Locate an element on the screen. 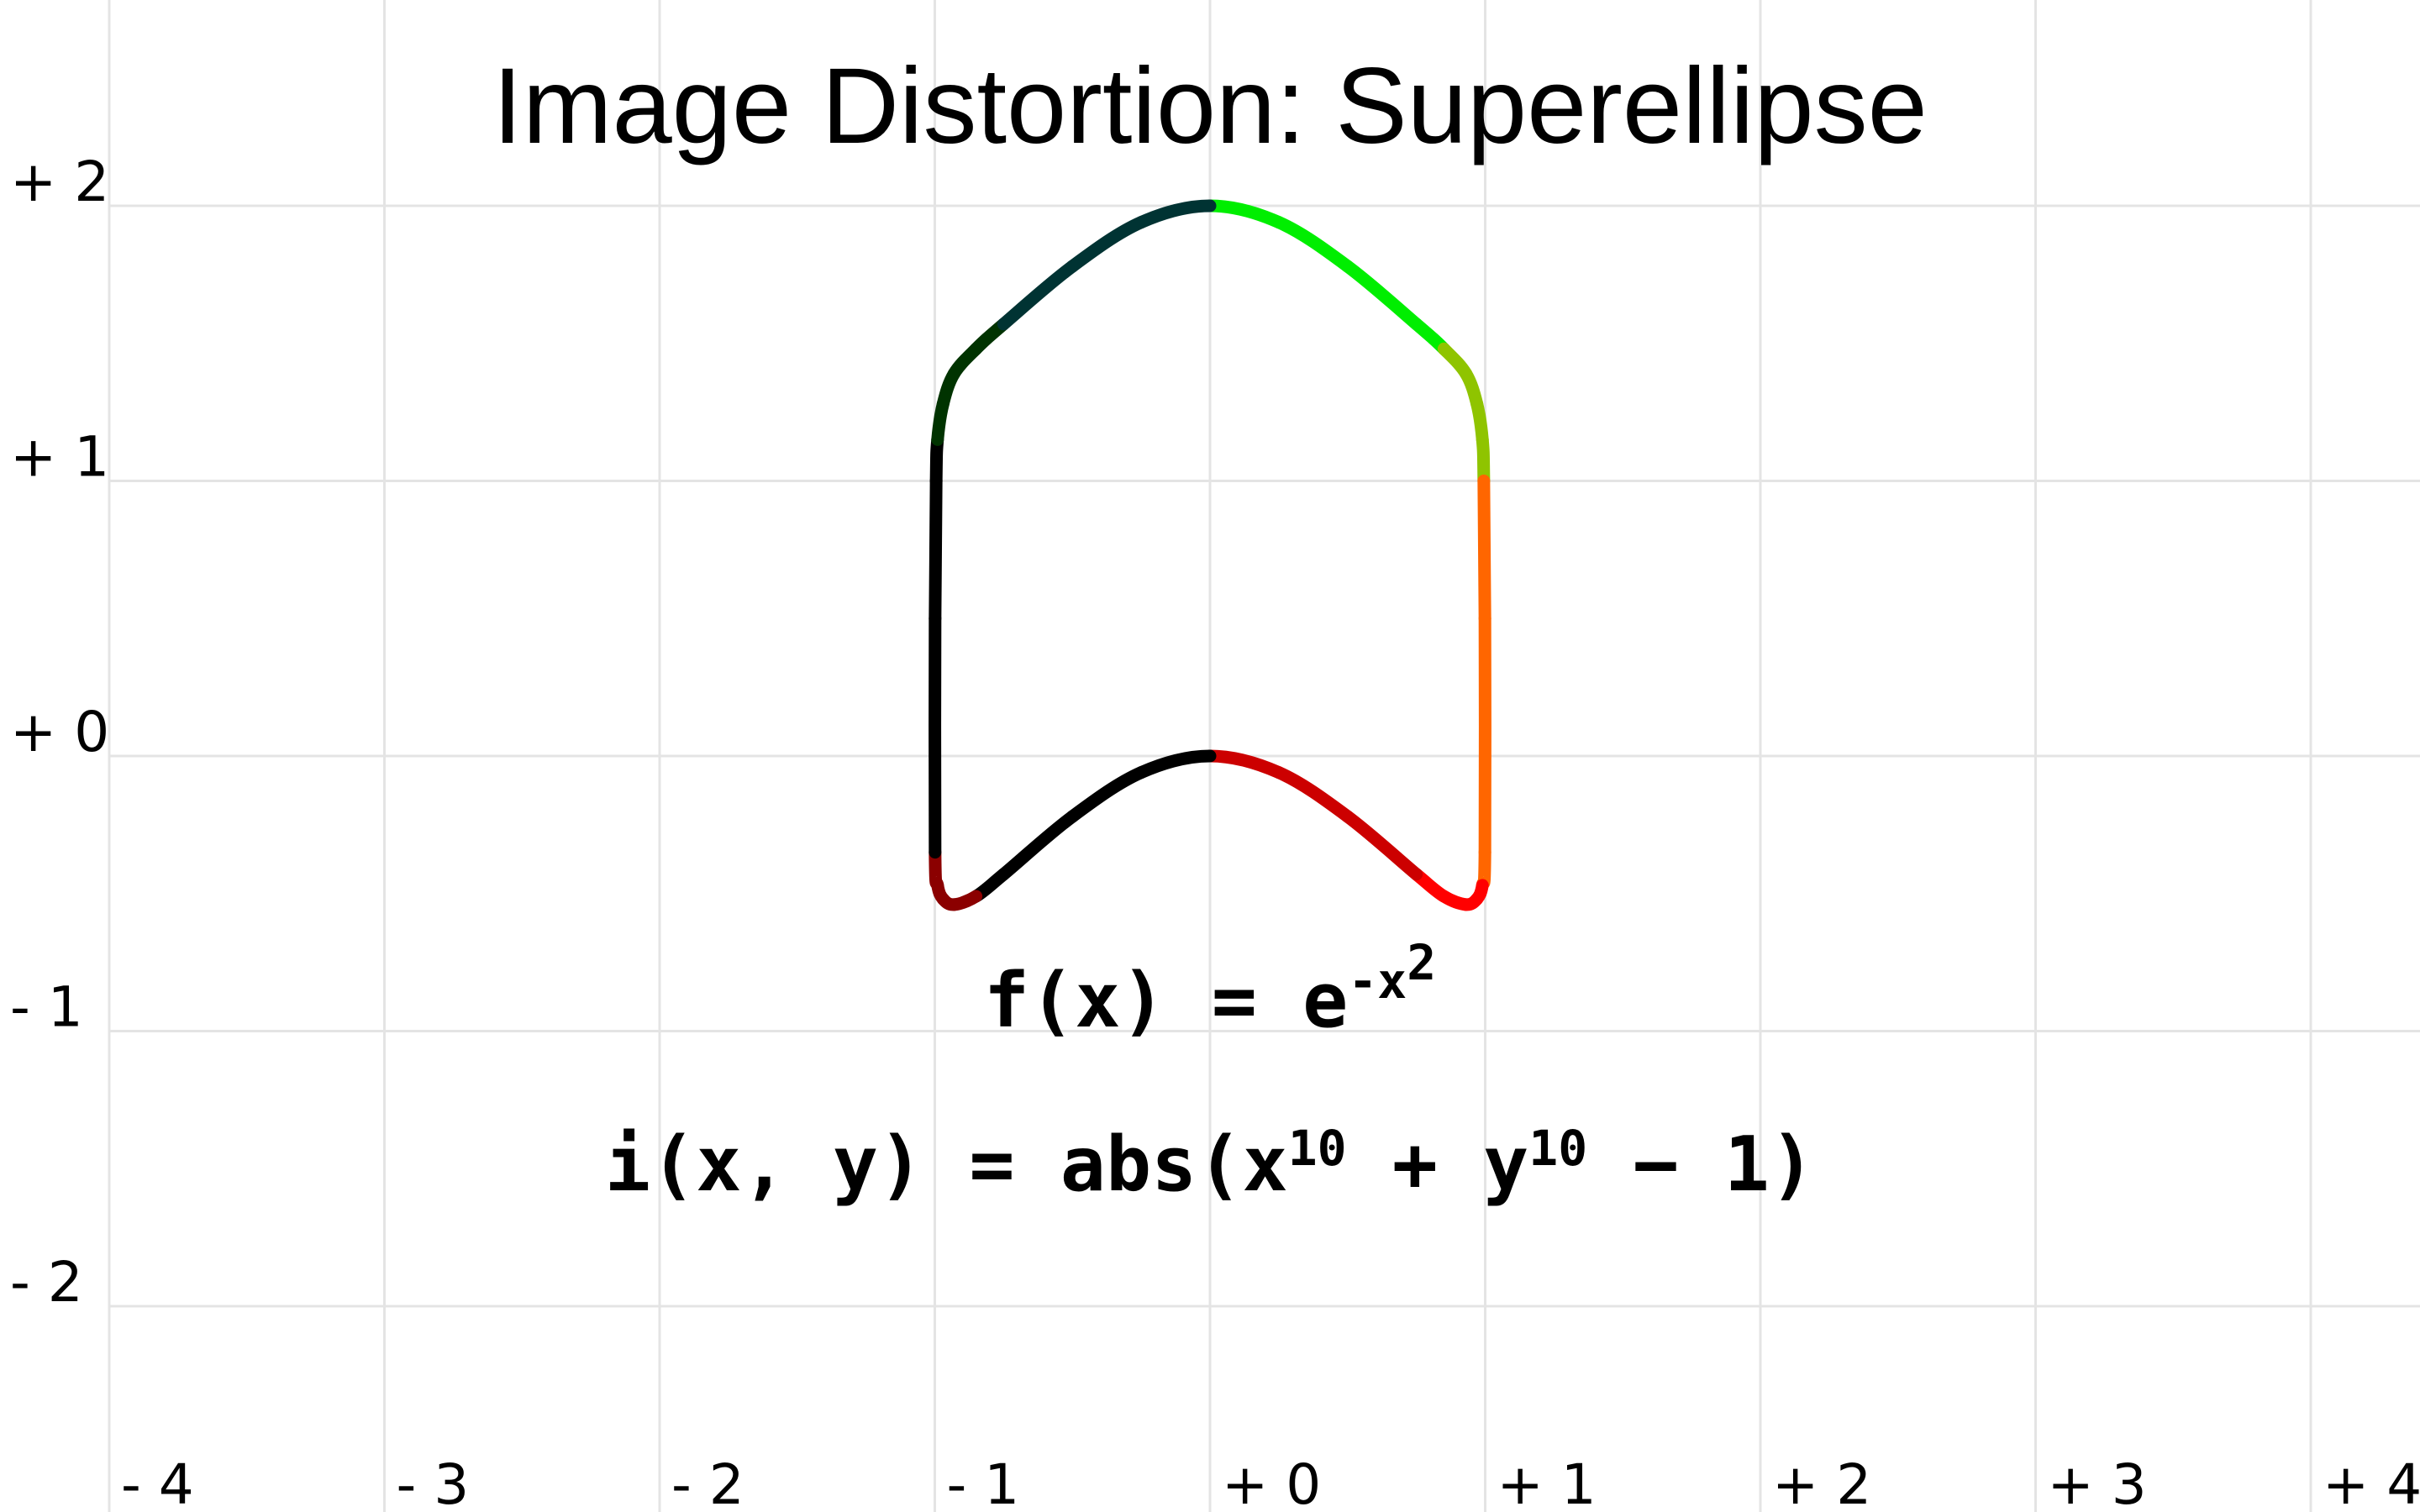 The image size is (2420, 1512). formula-i: i(x, y) = abs(x10 + y10 − 1) is located at coordinates (1210, 1164).